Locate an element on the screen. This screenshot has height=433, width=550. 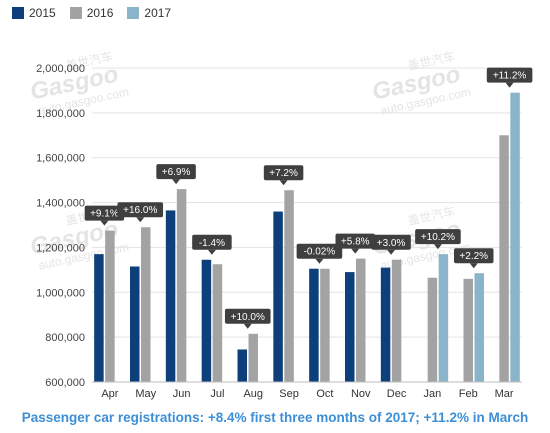
x-tick-label: Apr is located at coordinates (109, 394).